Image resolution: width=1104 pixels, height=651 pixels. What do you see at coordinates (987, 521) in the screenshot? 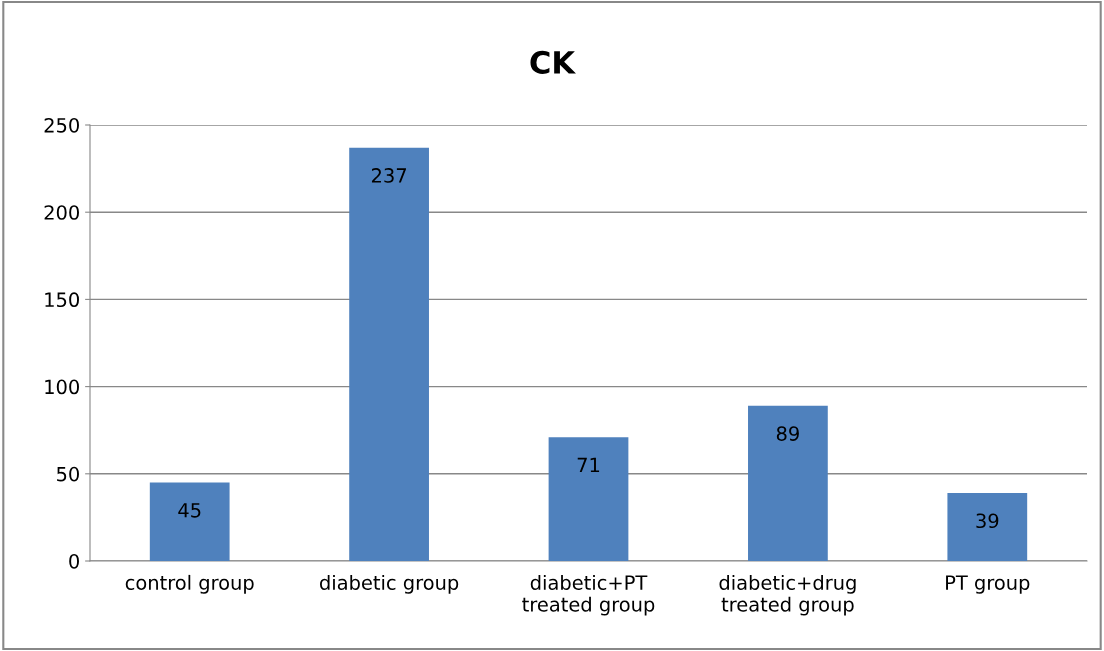
I see `data-label: 39` at bounding box center [987, 521].